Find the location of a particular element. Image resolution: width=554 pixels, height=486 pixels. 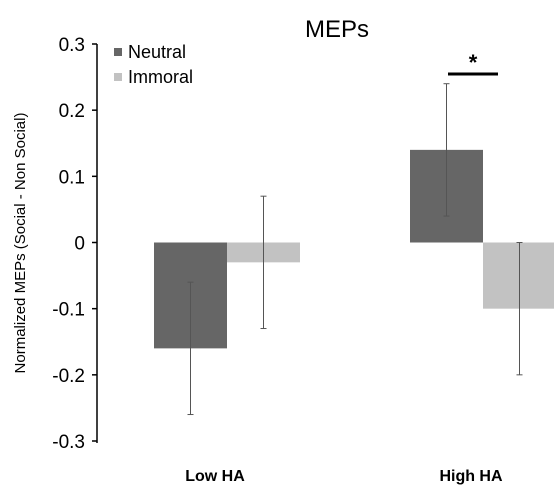

y-ticks: 0.3 0.2 0.1 0 -0.1 -0.2 -0.3 is located at coordinates (74, 244).